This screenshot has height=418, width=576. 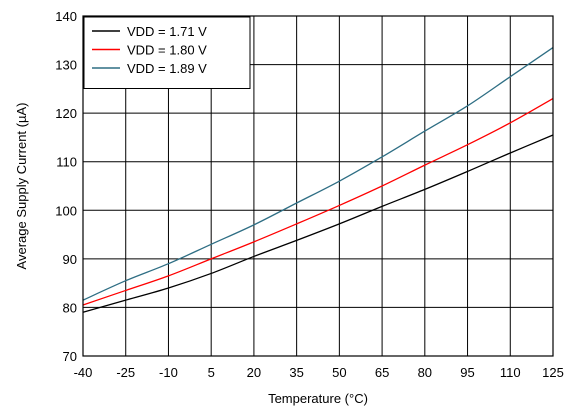 What do you see at coordinates (467, 372) in the screenshot?
I see `x-tick-label: 95` at bounding box center [467, 372].